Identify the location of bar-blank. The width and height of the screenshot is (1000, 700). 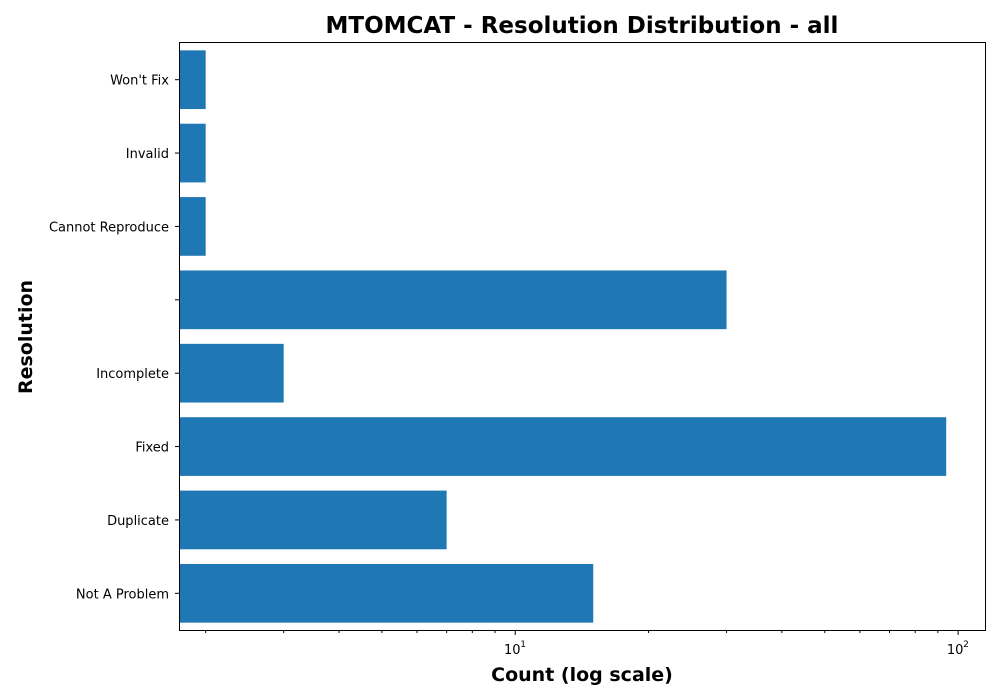
(453, 300).